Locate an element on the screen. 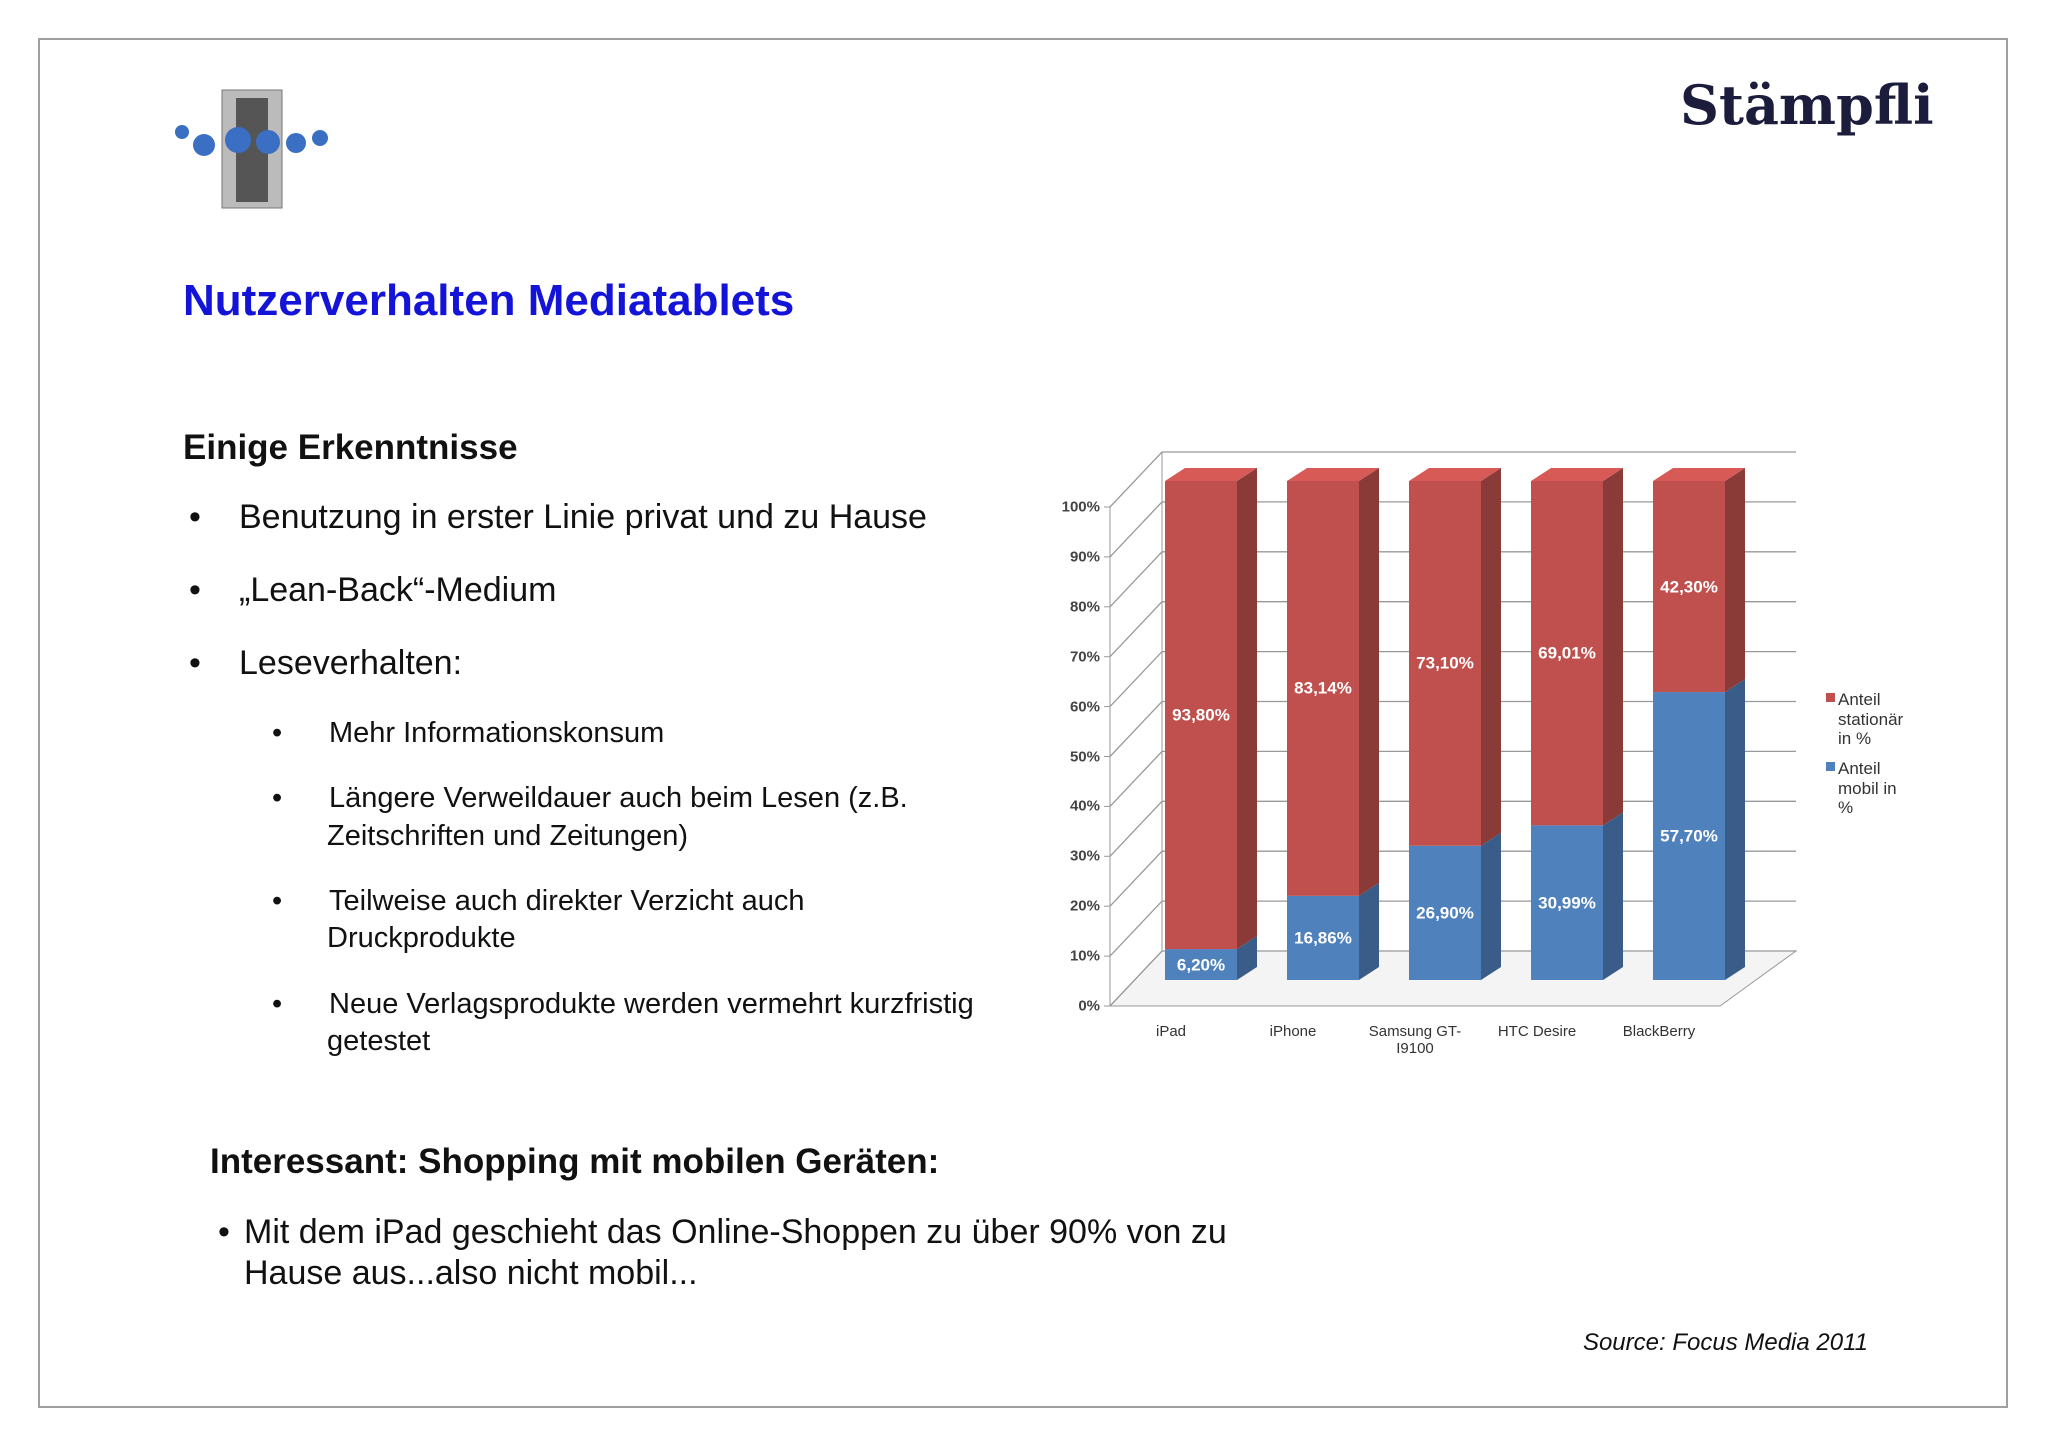 Image resolution: width=2048 pixels, height=1447 pixels. sub-bullet-text: Druckprodukte is located at coordinates (421, 938).